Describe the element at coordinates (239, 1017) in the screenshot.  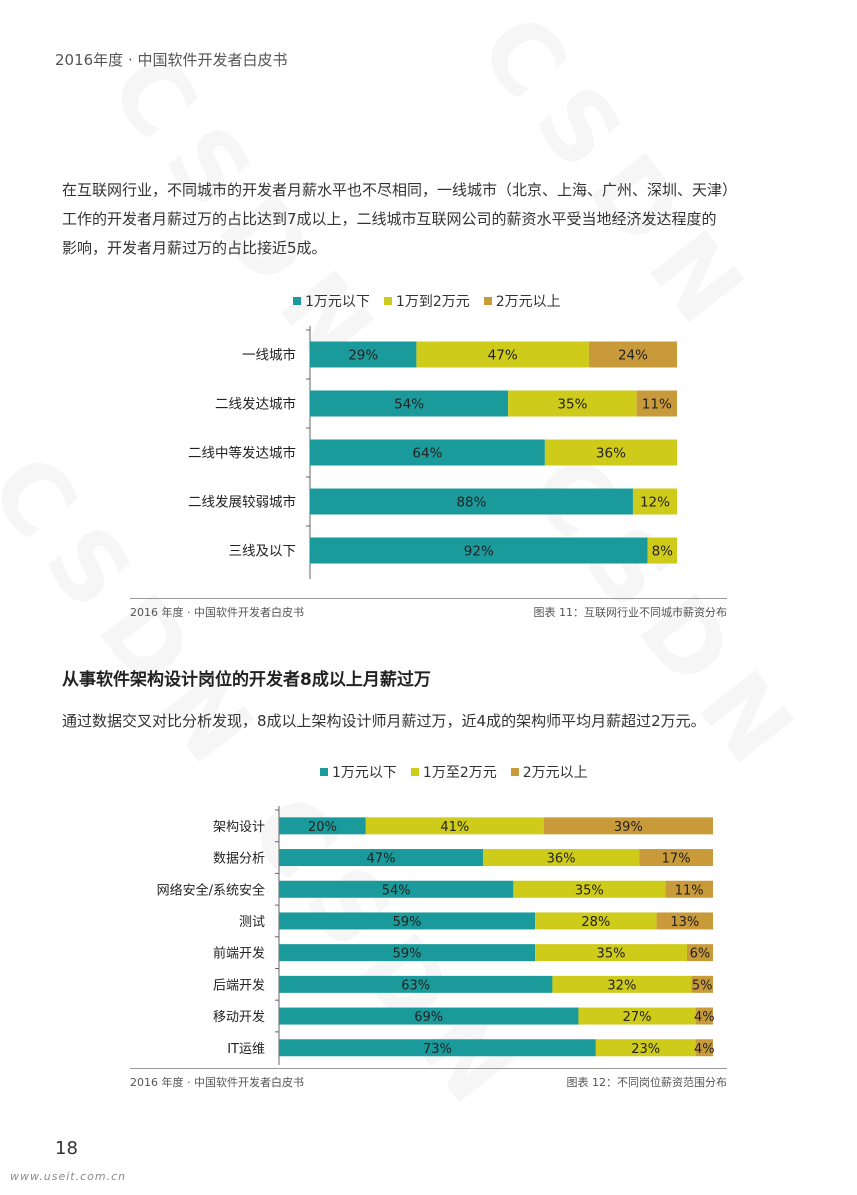
I see `chart2-category-label: 移动开发` at that location.